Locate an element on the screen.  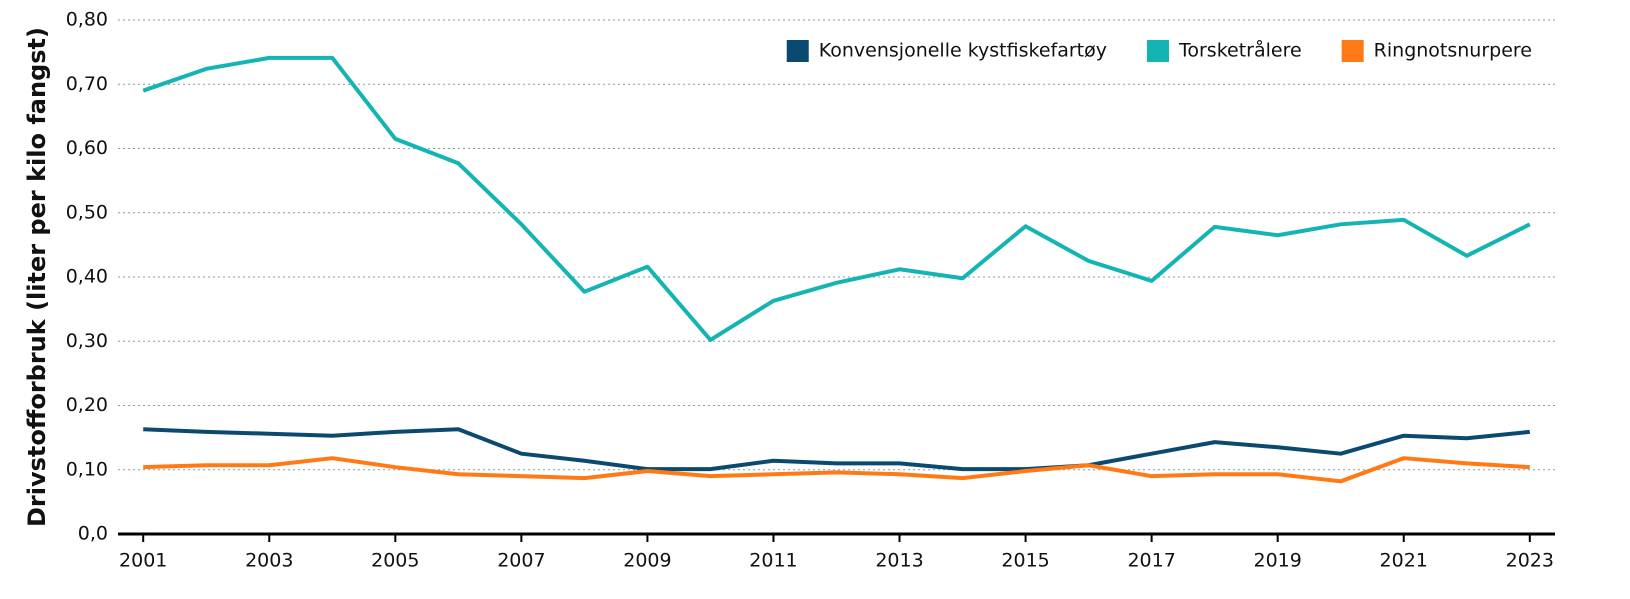
x-tick-label: 2001 is located at coordinates (143, 561).